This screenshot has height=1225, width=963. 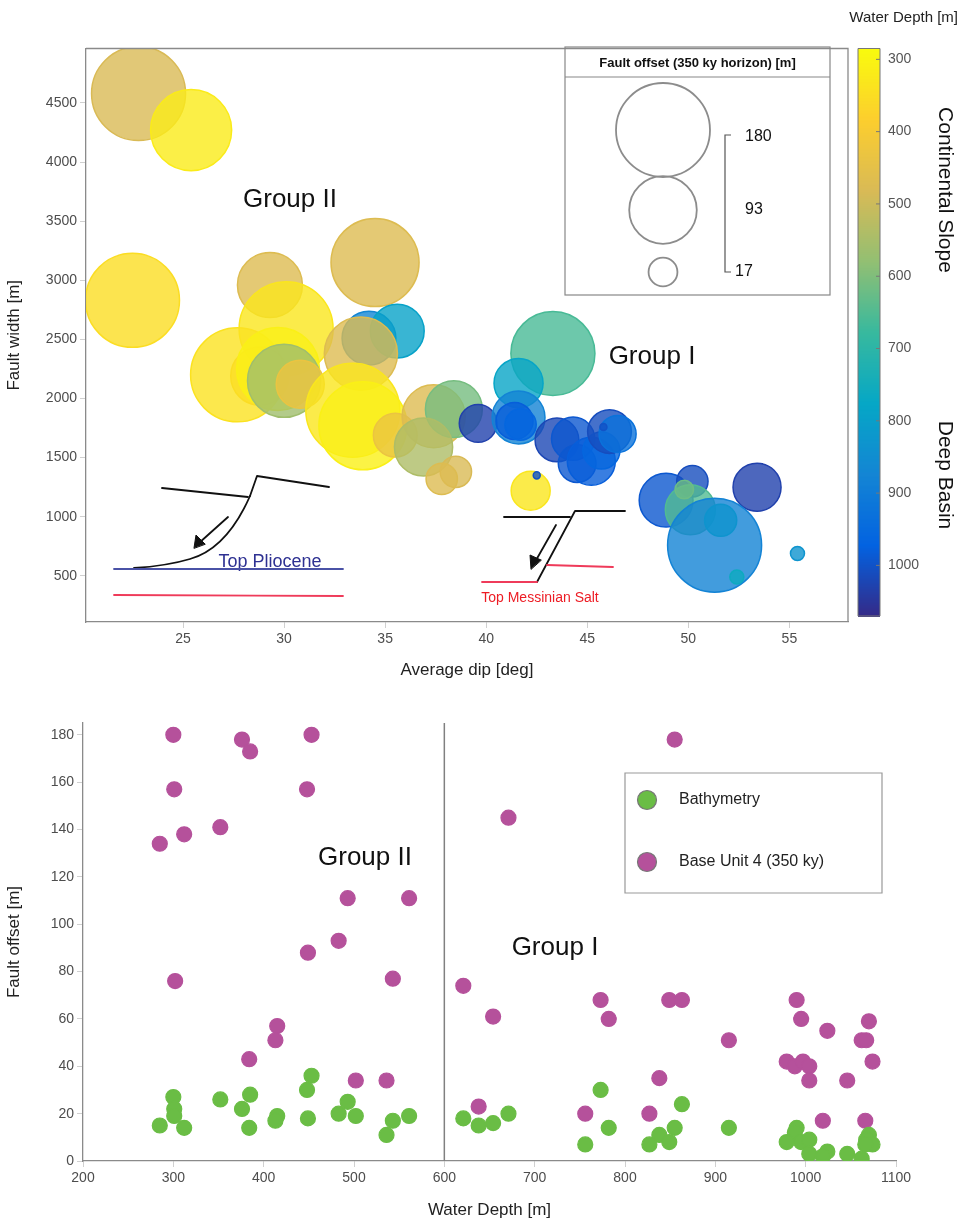 What do you see at coordinates (715, 1177) in the screenshot?
I see `x-tick-label: 900` at bounding box center [715, 1177].